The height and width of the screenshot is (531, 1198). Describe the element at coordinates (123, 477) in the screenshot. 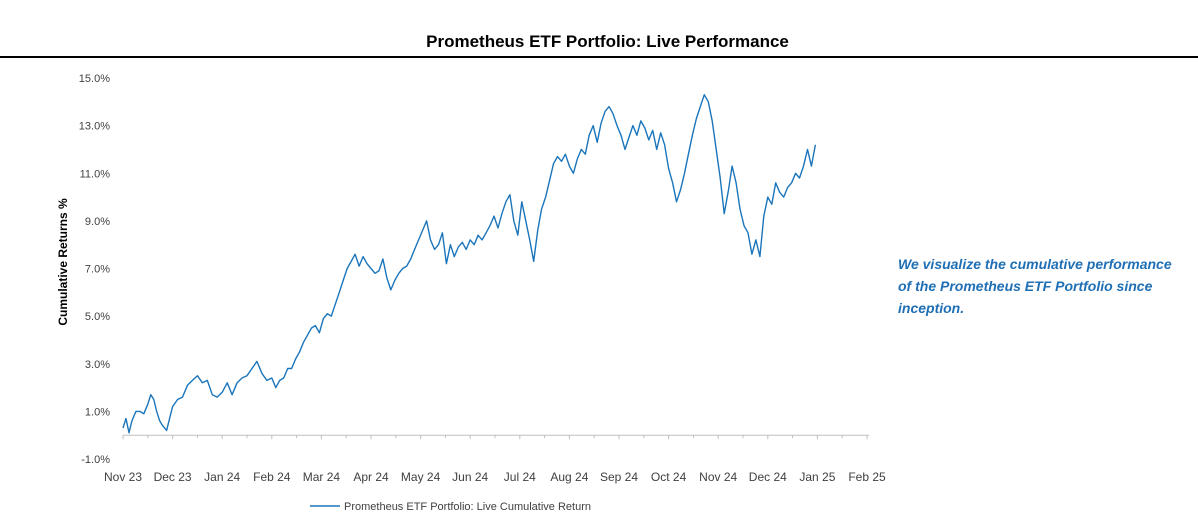

I see `x-tick-label: Nov 23` at that location.